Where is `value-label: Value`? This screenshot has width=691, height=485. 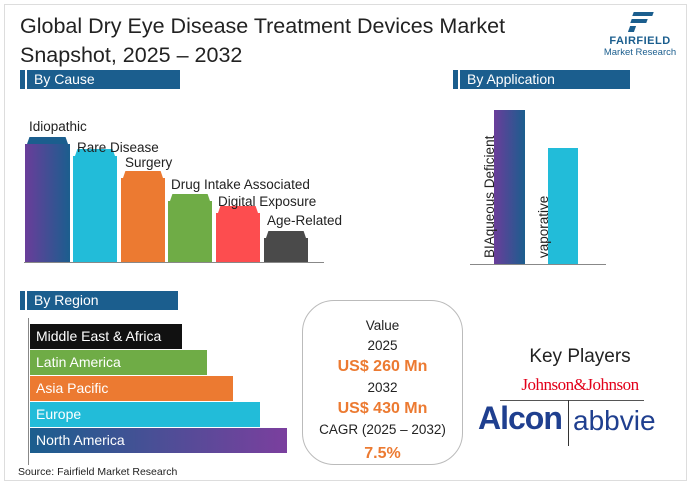
value-label: Value is located at coordinates (382, 325).